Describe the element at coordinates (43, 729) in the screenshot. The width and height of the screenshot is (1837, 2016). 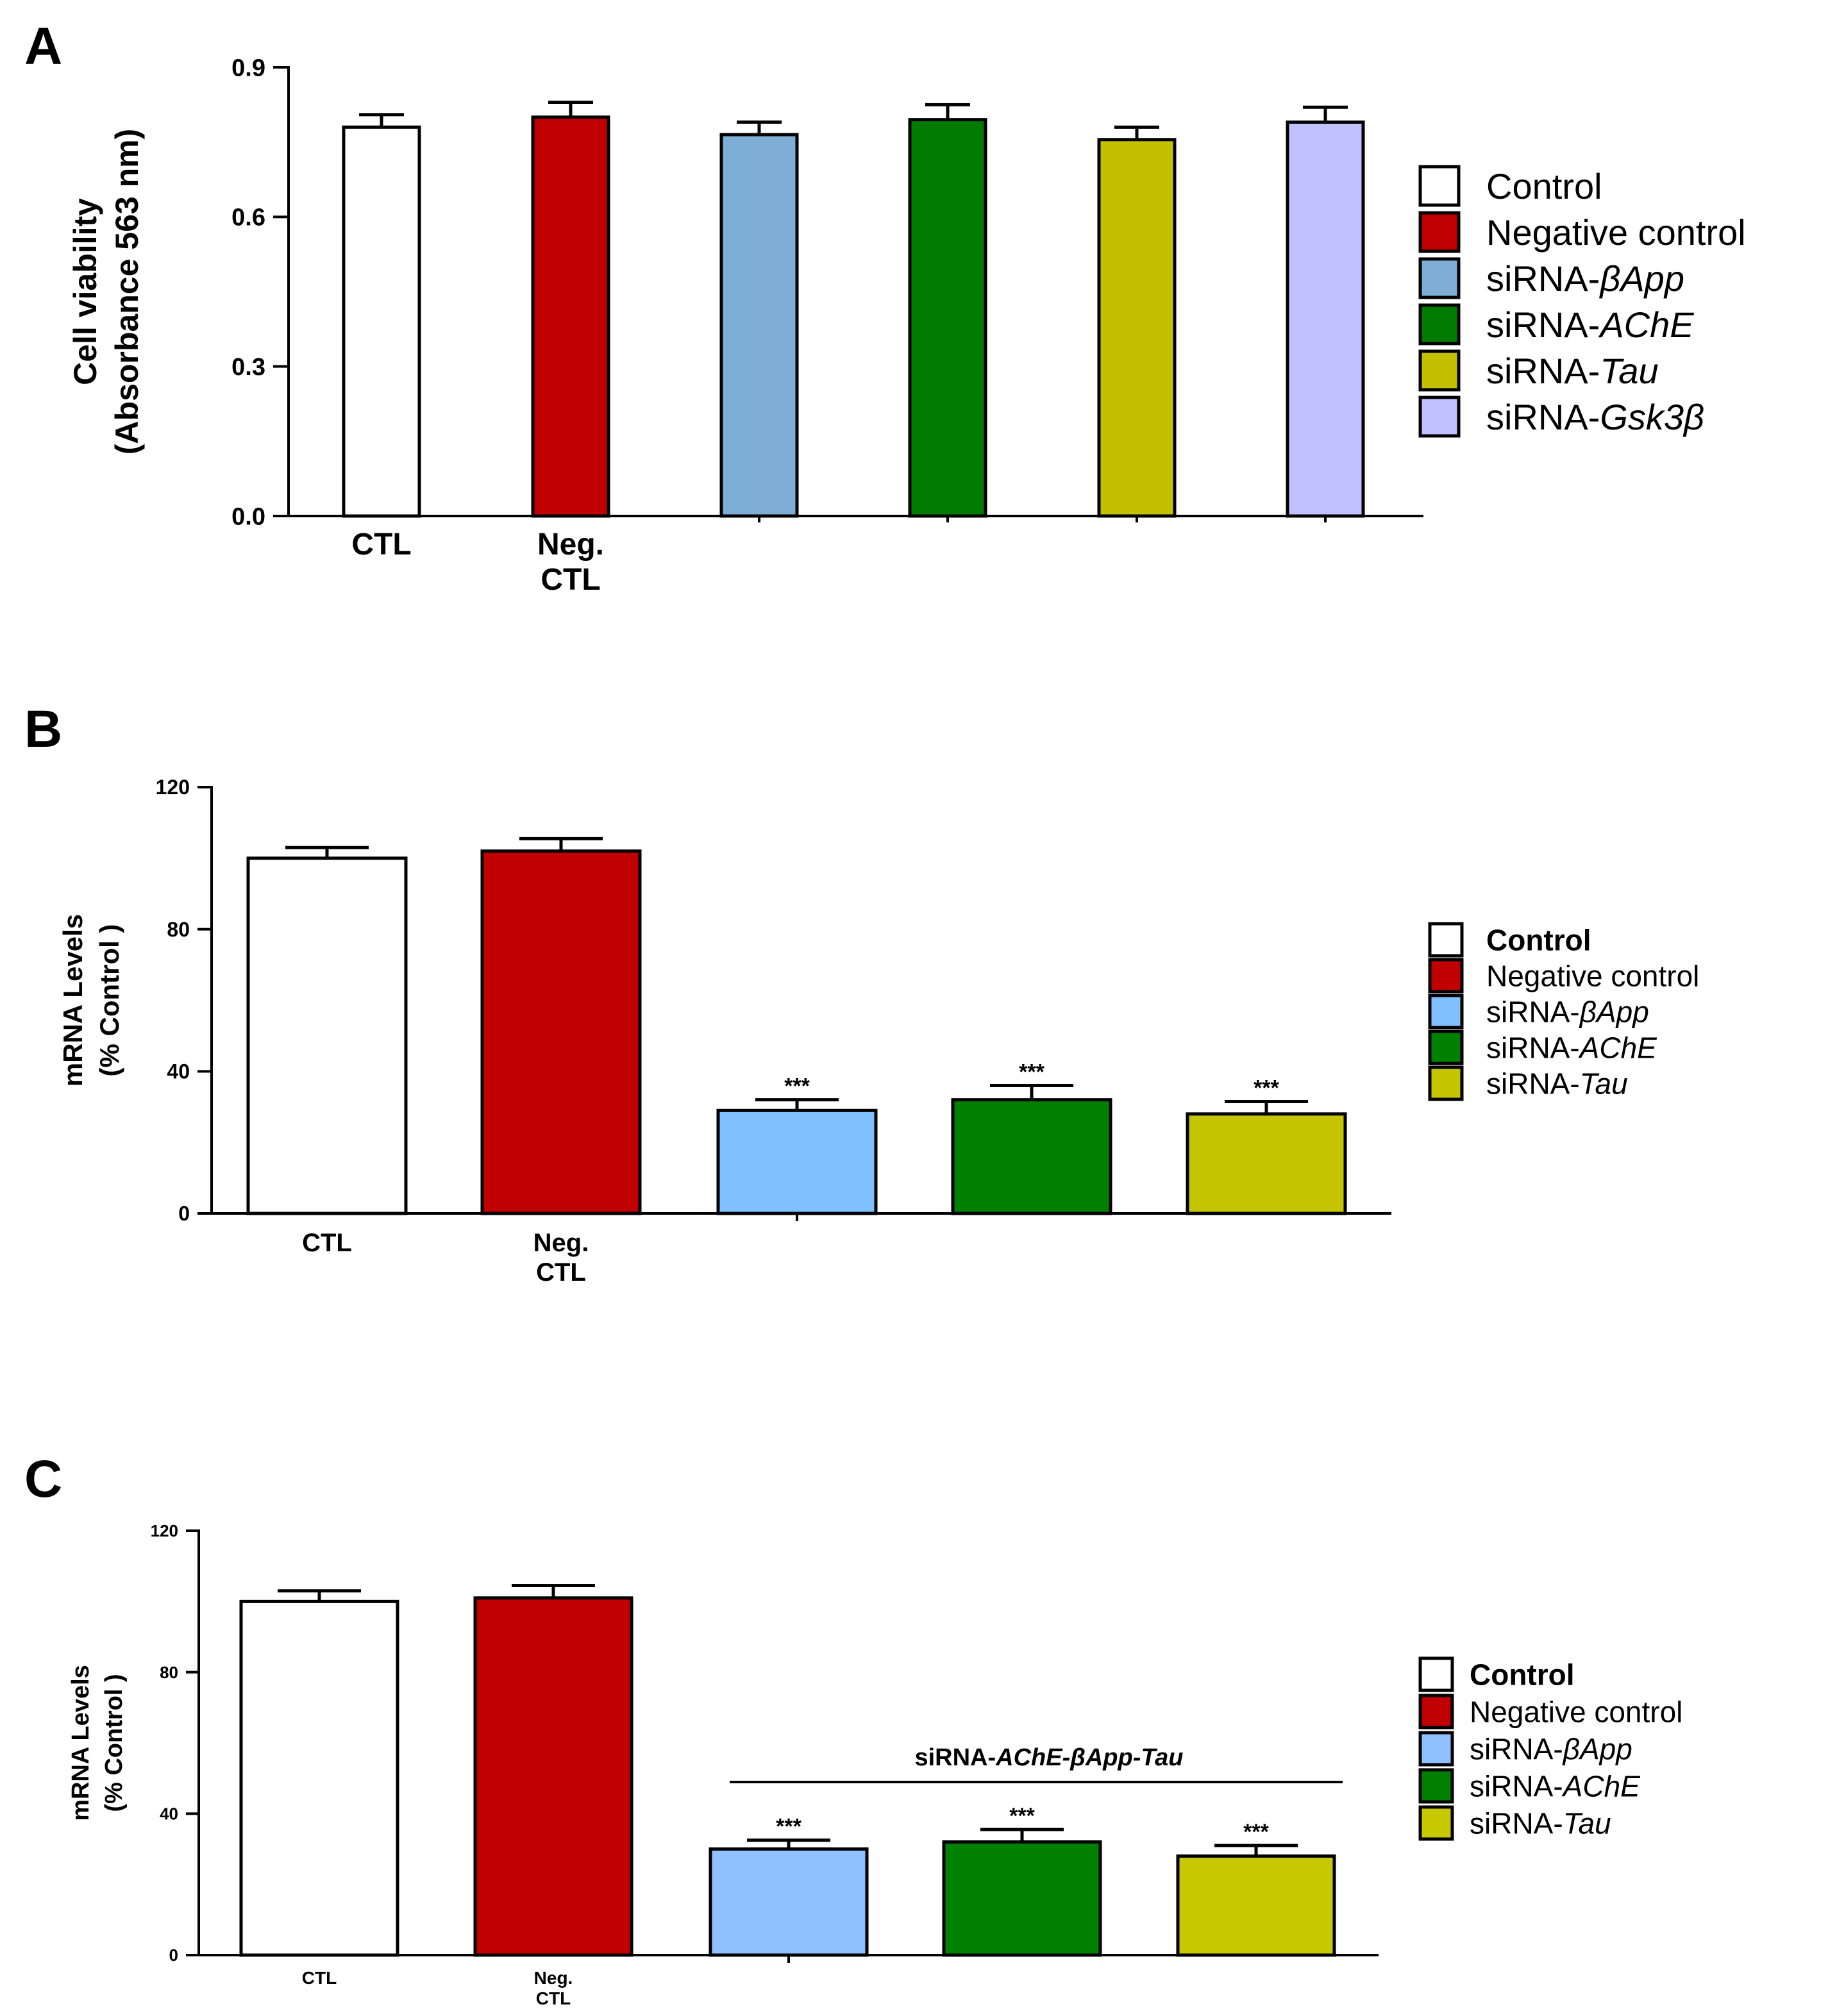
I see `panel-letter: B` at that location.